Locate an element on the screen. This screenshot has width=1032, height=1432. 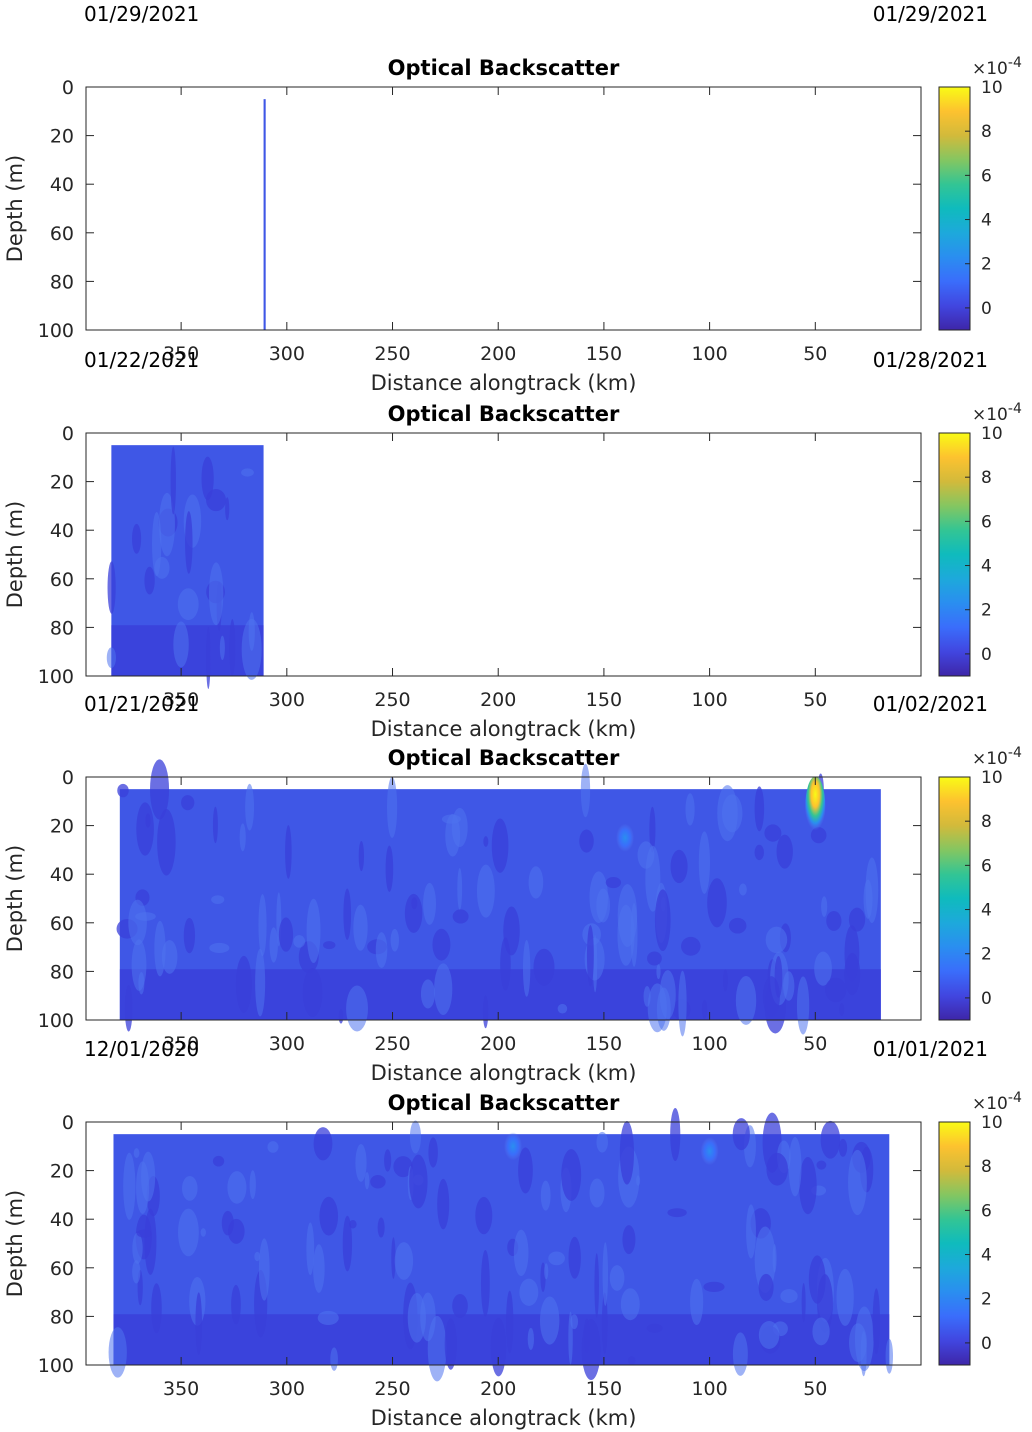
colorbar-tick-label: 8 is located at coordinates (986, 1167).